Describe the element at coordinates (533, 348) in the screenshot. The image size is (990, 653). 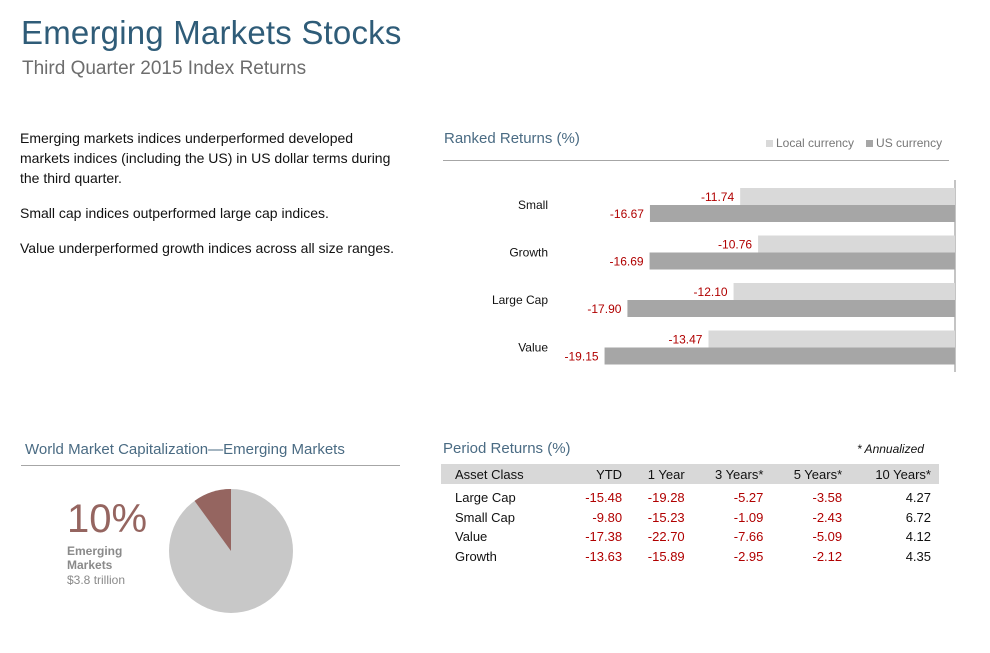
I see `category-label: Value` at that location.